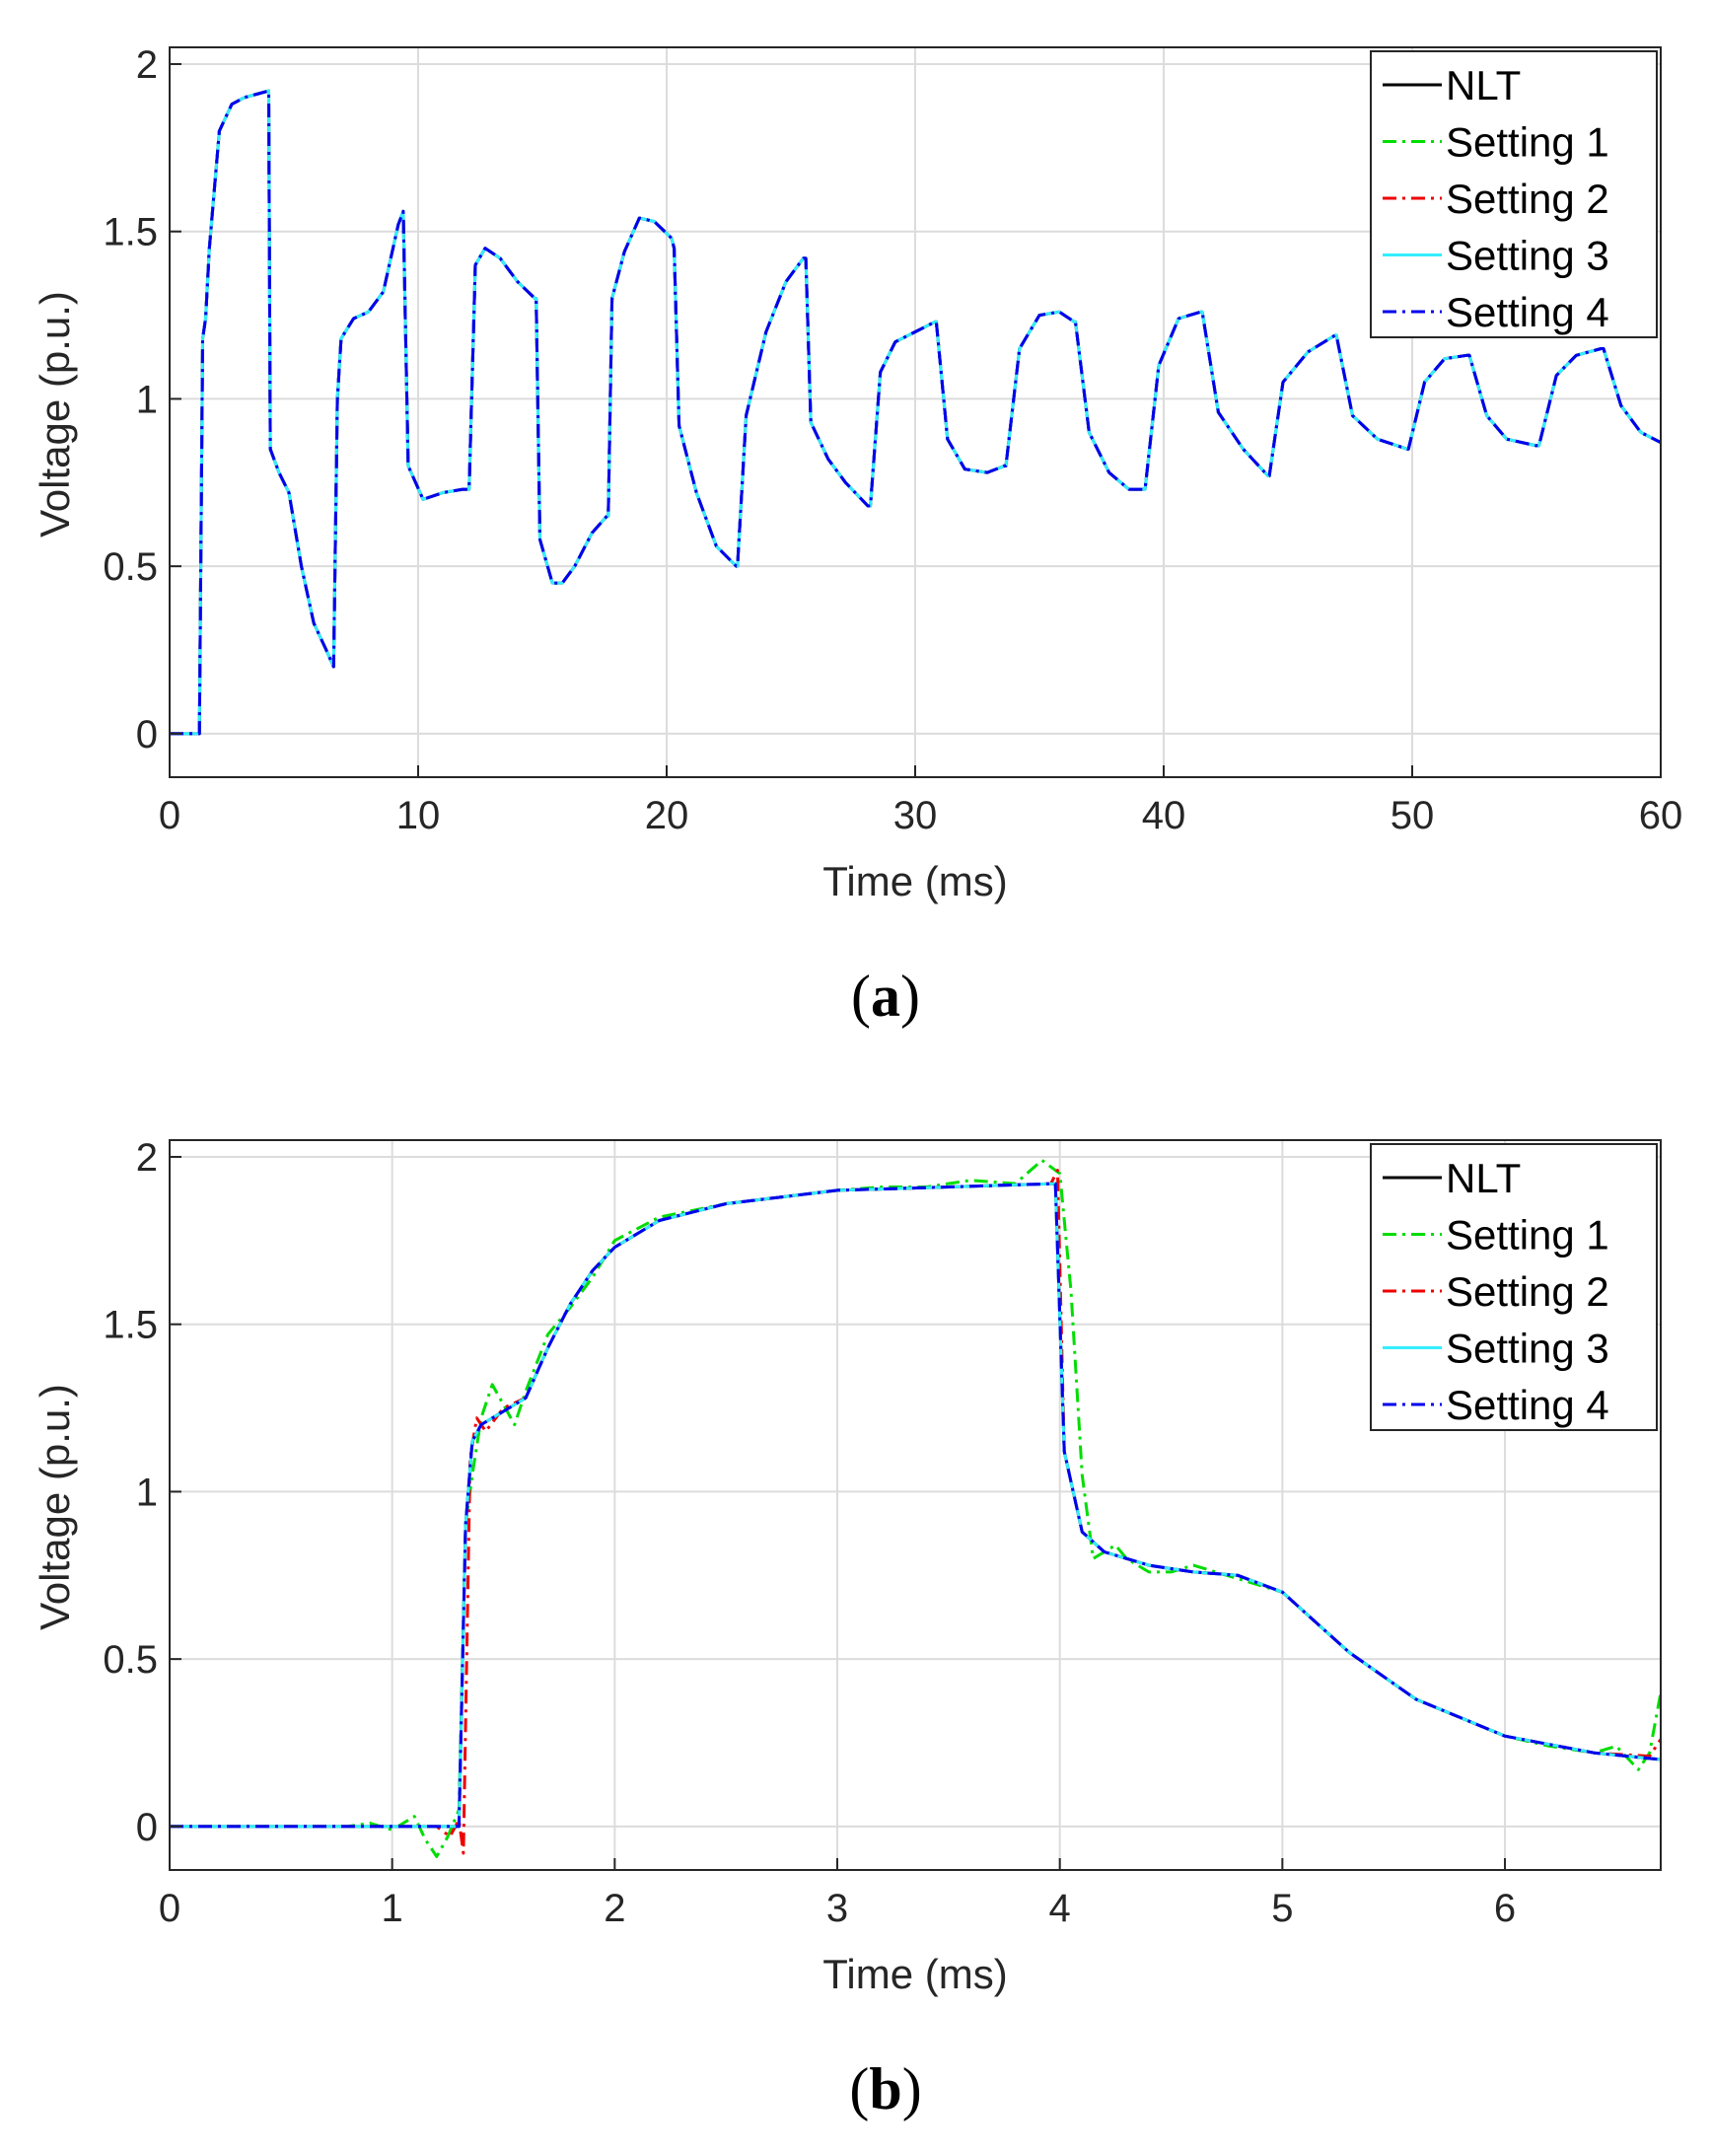 Image resolution: width=1712 pixels, height=2156 pixels. I want to click on legend-b: NLT Setting 1 Setting 2 Setting 3 Setting 4, so click(1514, 1287).